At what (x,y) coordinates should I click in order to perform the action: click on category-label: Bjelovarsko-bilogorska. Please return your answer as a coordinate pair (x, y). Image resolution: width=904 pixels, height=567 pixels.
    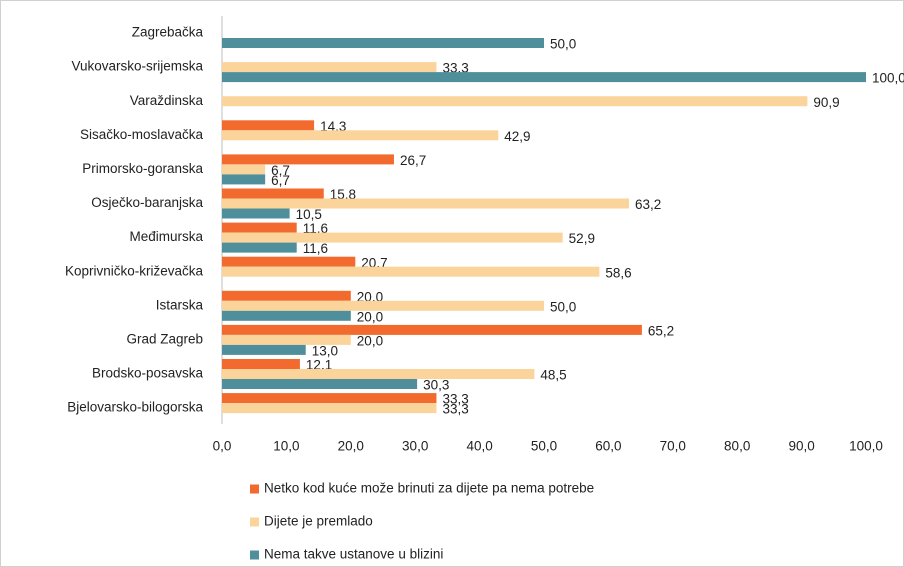
    Looking at the image, I should click on (135, 407).